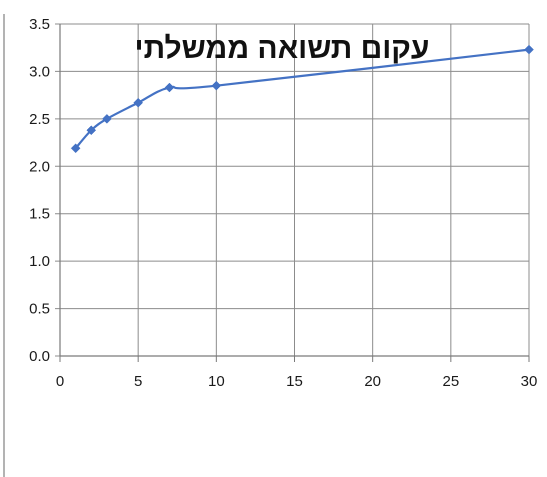  Describe the element at coordinates (60, 381) in the screenshot. I see `x-tick-label: 0` at that location.